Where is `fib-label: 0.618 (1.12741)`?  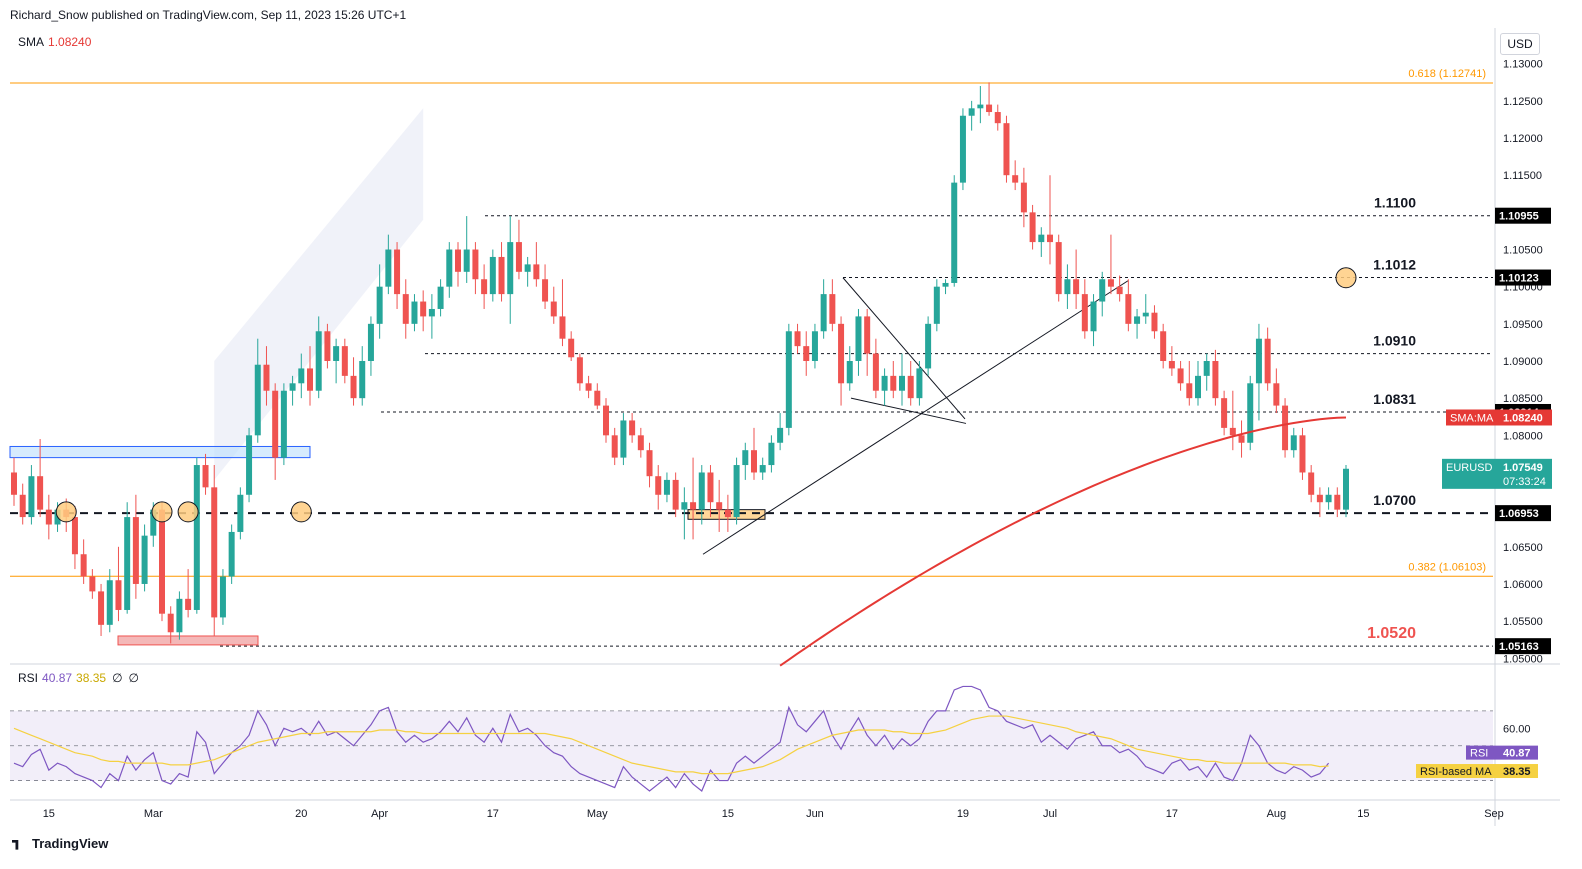
fib-label: 0.618 (1.12741) is located at coordinates (1447, 74).